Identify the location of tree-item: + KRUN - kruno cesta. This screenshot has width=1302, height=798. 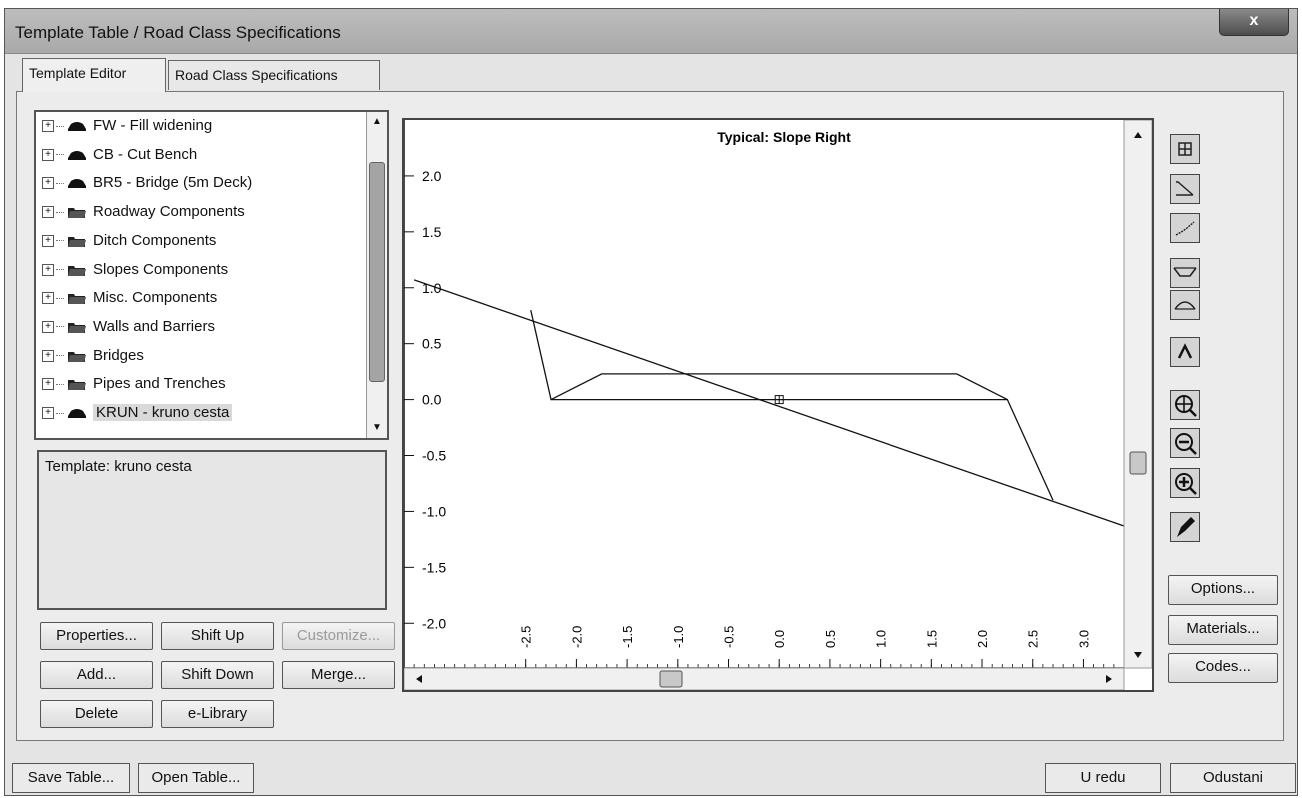
(192, 413).